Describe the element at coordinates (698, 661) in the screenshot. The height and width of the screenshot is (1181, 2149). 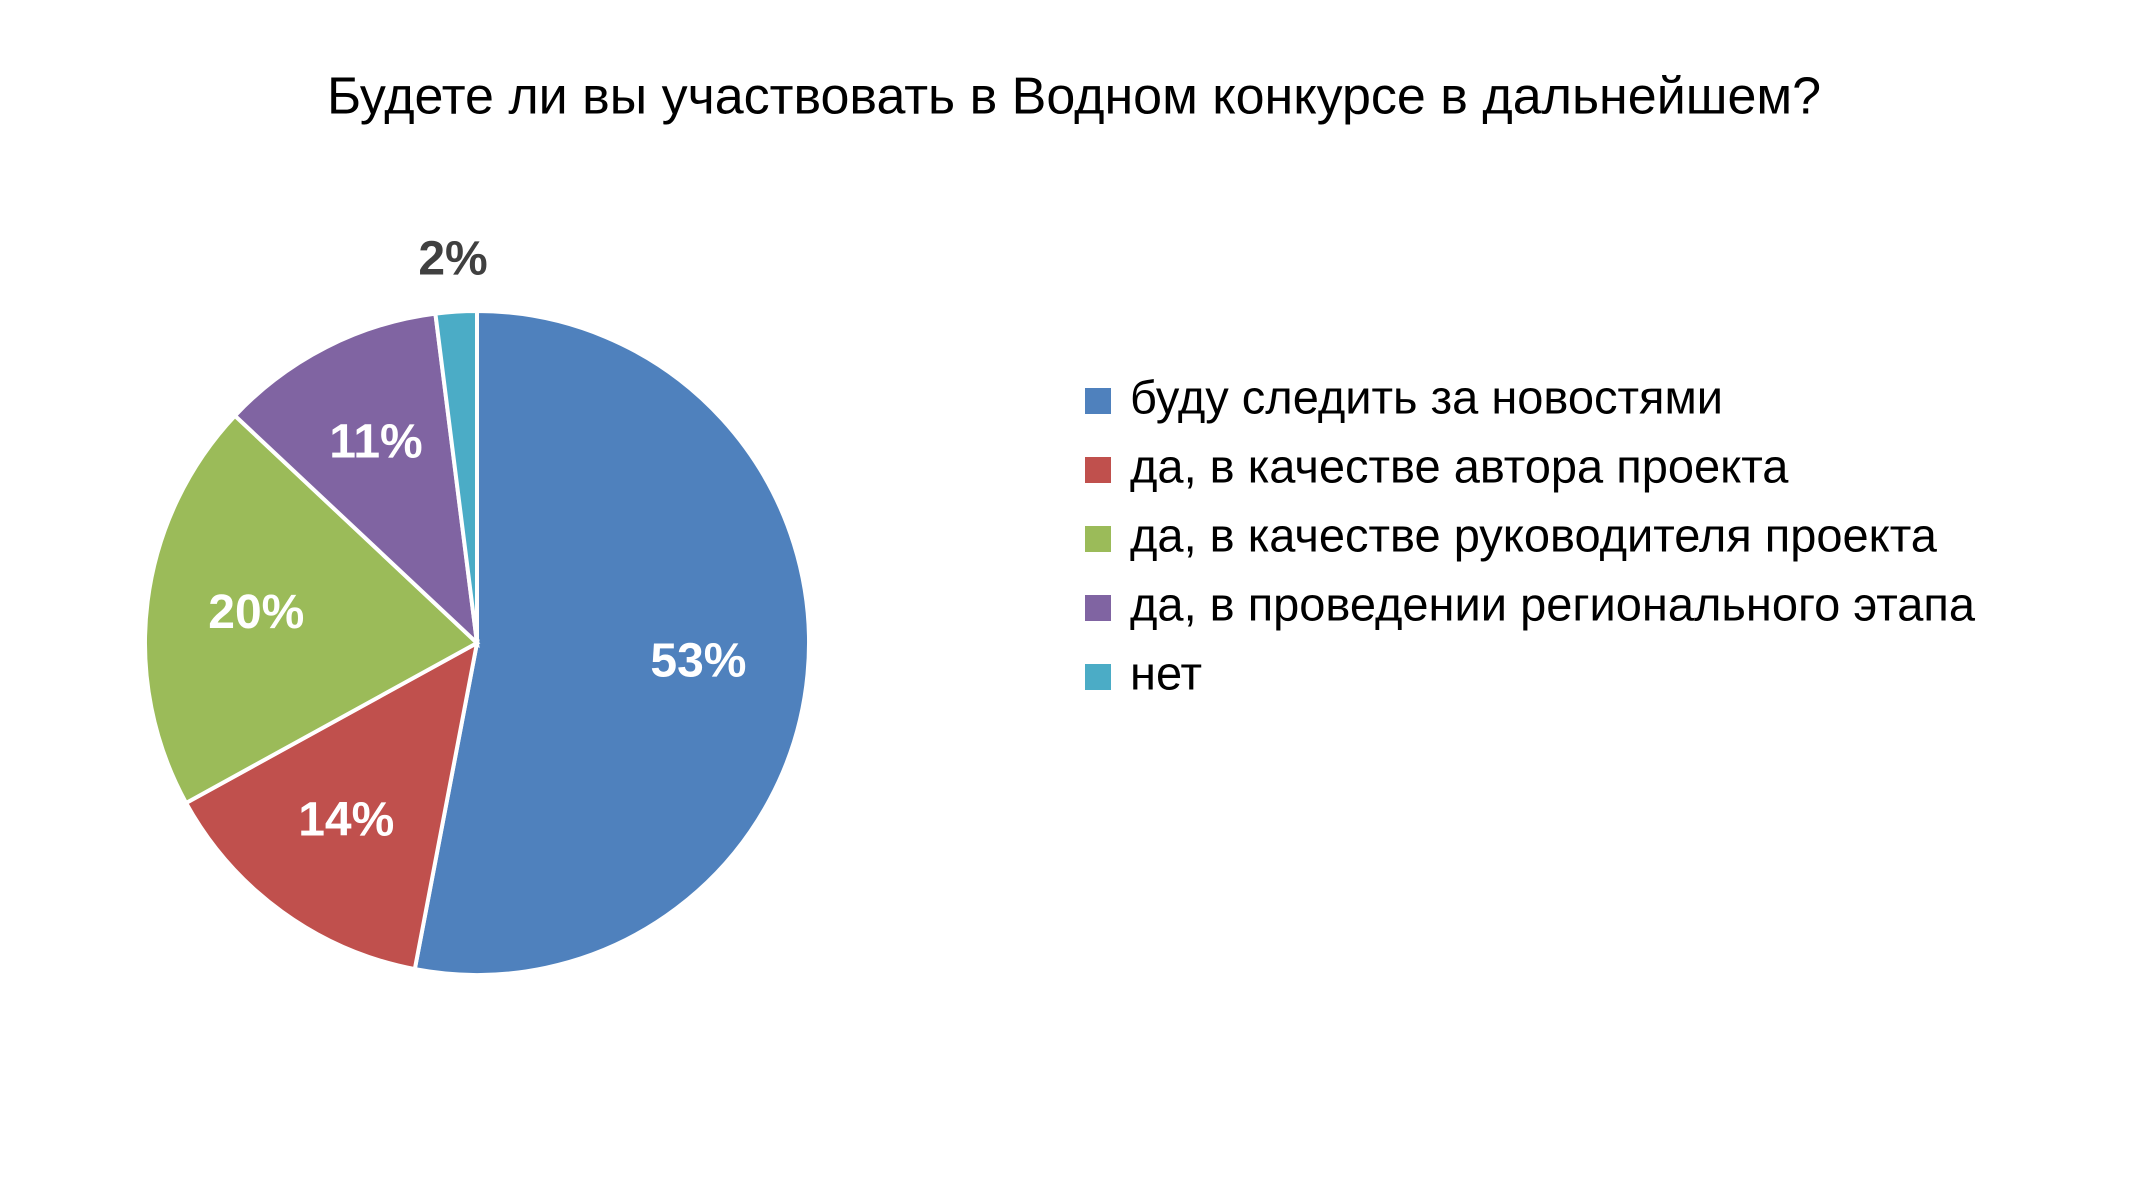
I see `data-label: 53%` at that location.